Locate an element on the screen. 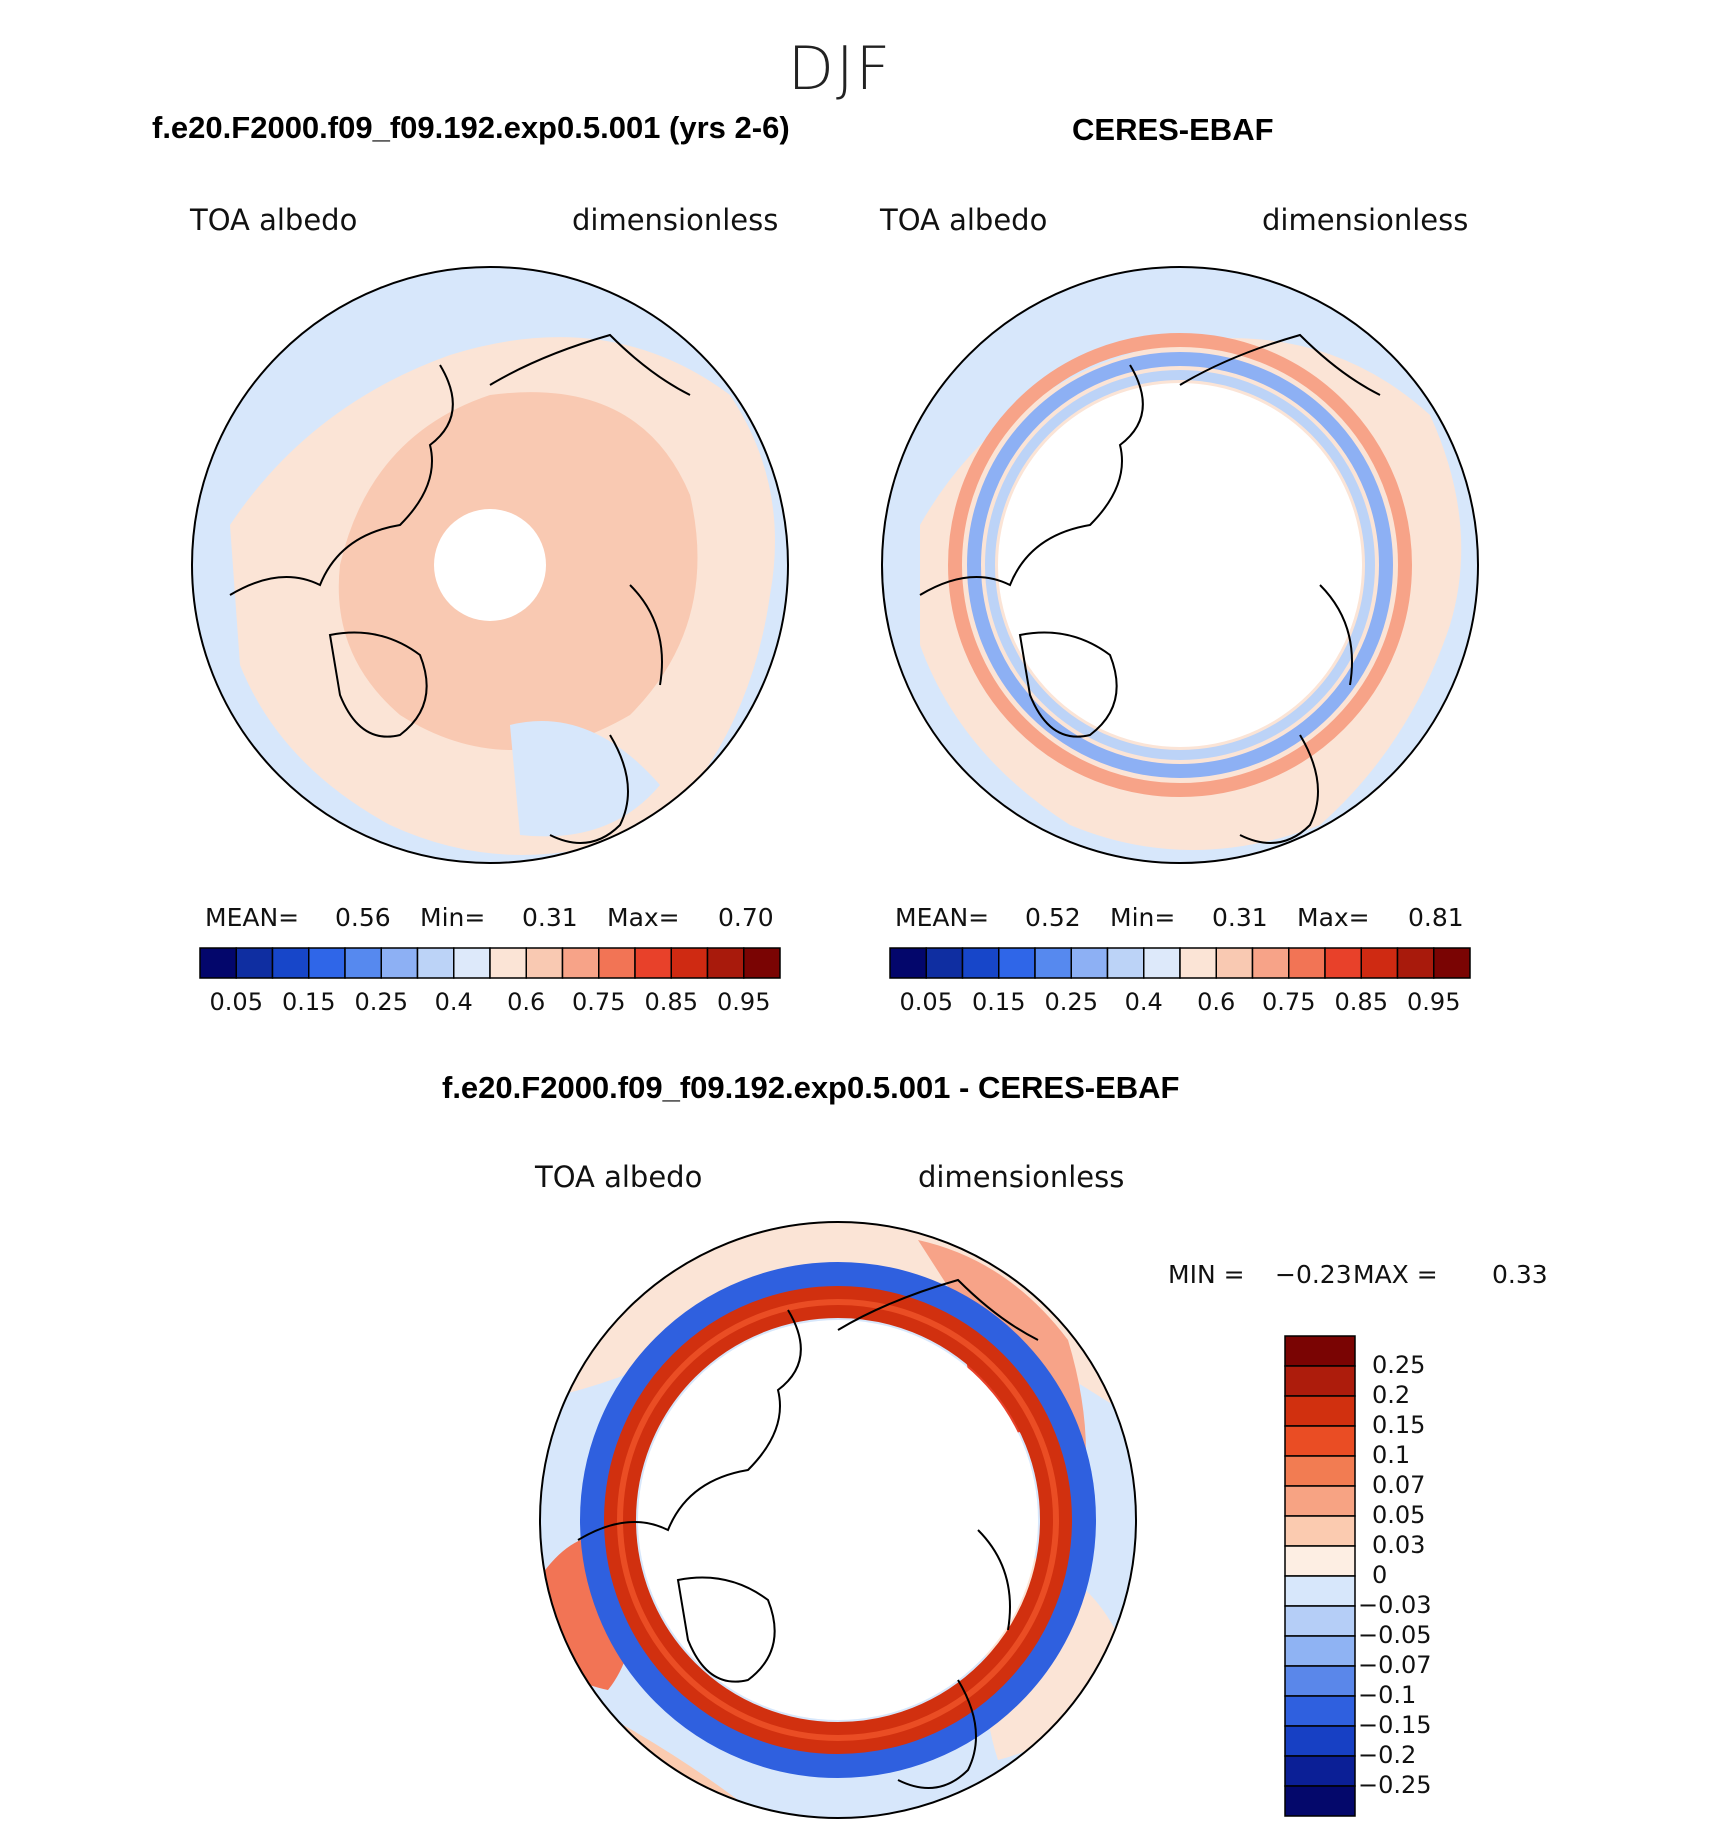 The width and height of the screenshot is (1710, 1838). obs-mean-label: MEAN= is located at coordinates (942, 917).